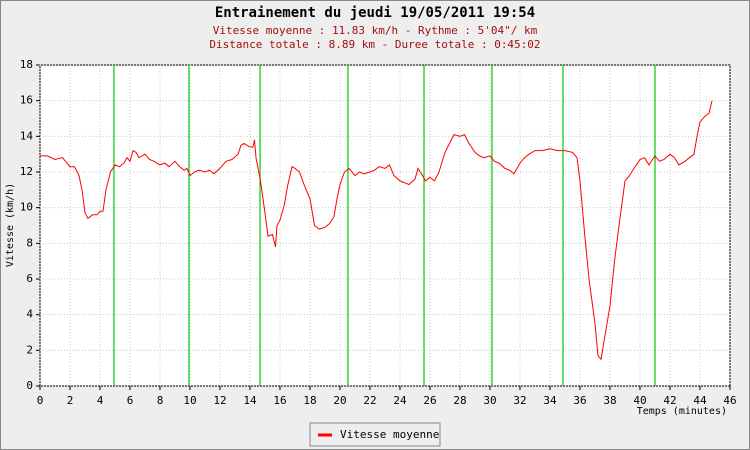  Describe the element at coordinates (429, 400) in the screenshot. I see `x-tick-label: 26` at that location.